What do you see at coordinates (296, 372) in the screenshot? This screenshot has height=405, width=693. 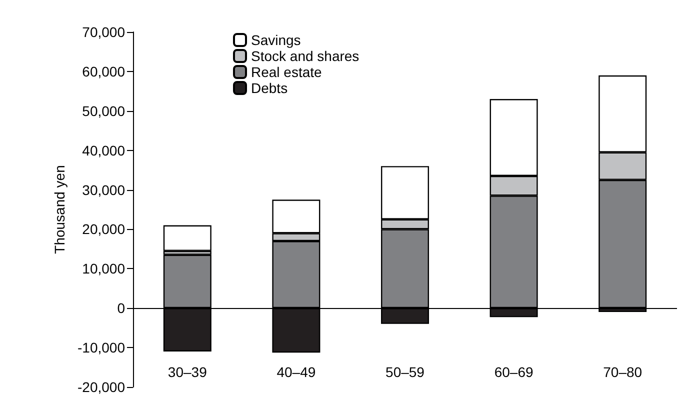 I see `x-tick-label: 40–49` at bounding box center [296, 372].